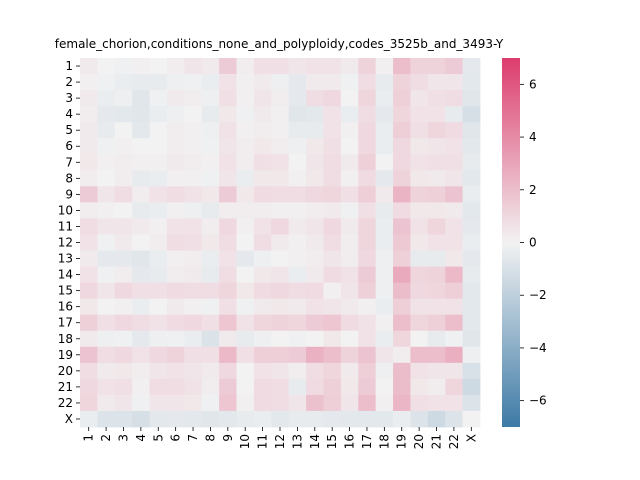 This screenshot has width=640, height=480. I want to click on heatmap-cell-16-X, so click(471, 307).